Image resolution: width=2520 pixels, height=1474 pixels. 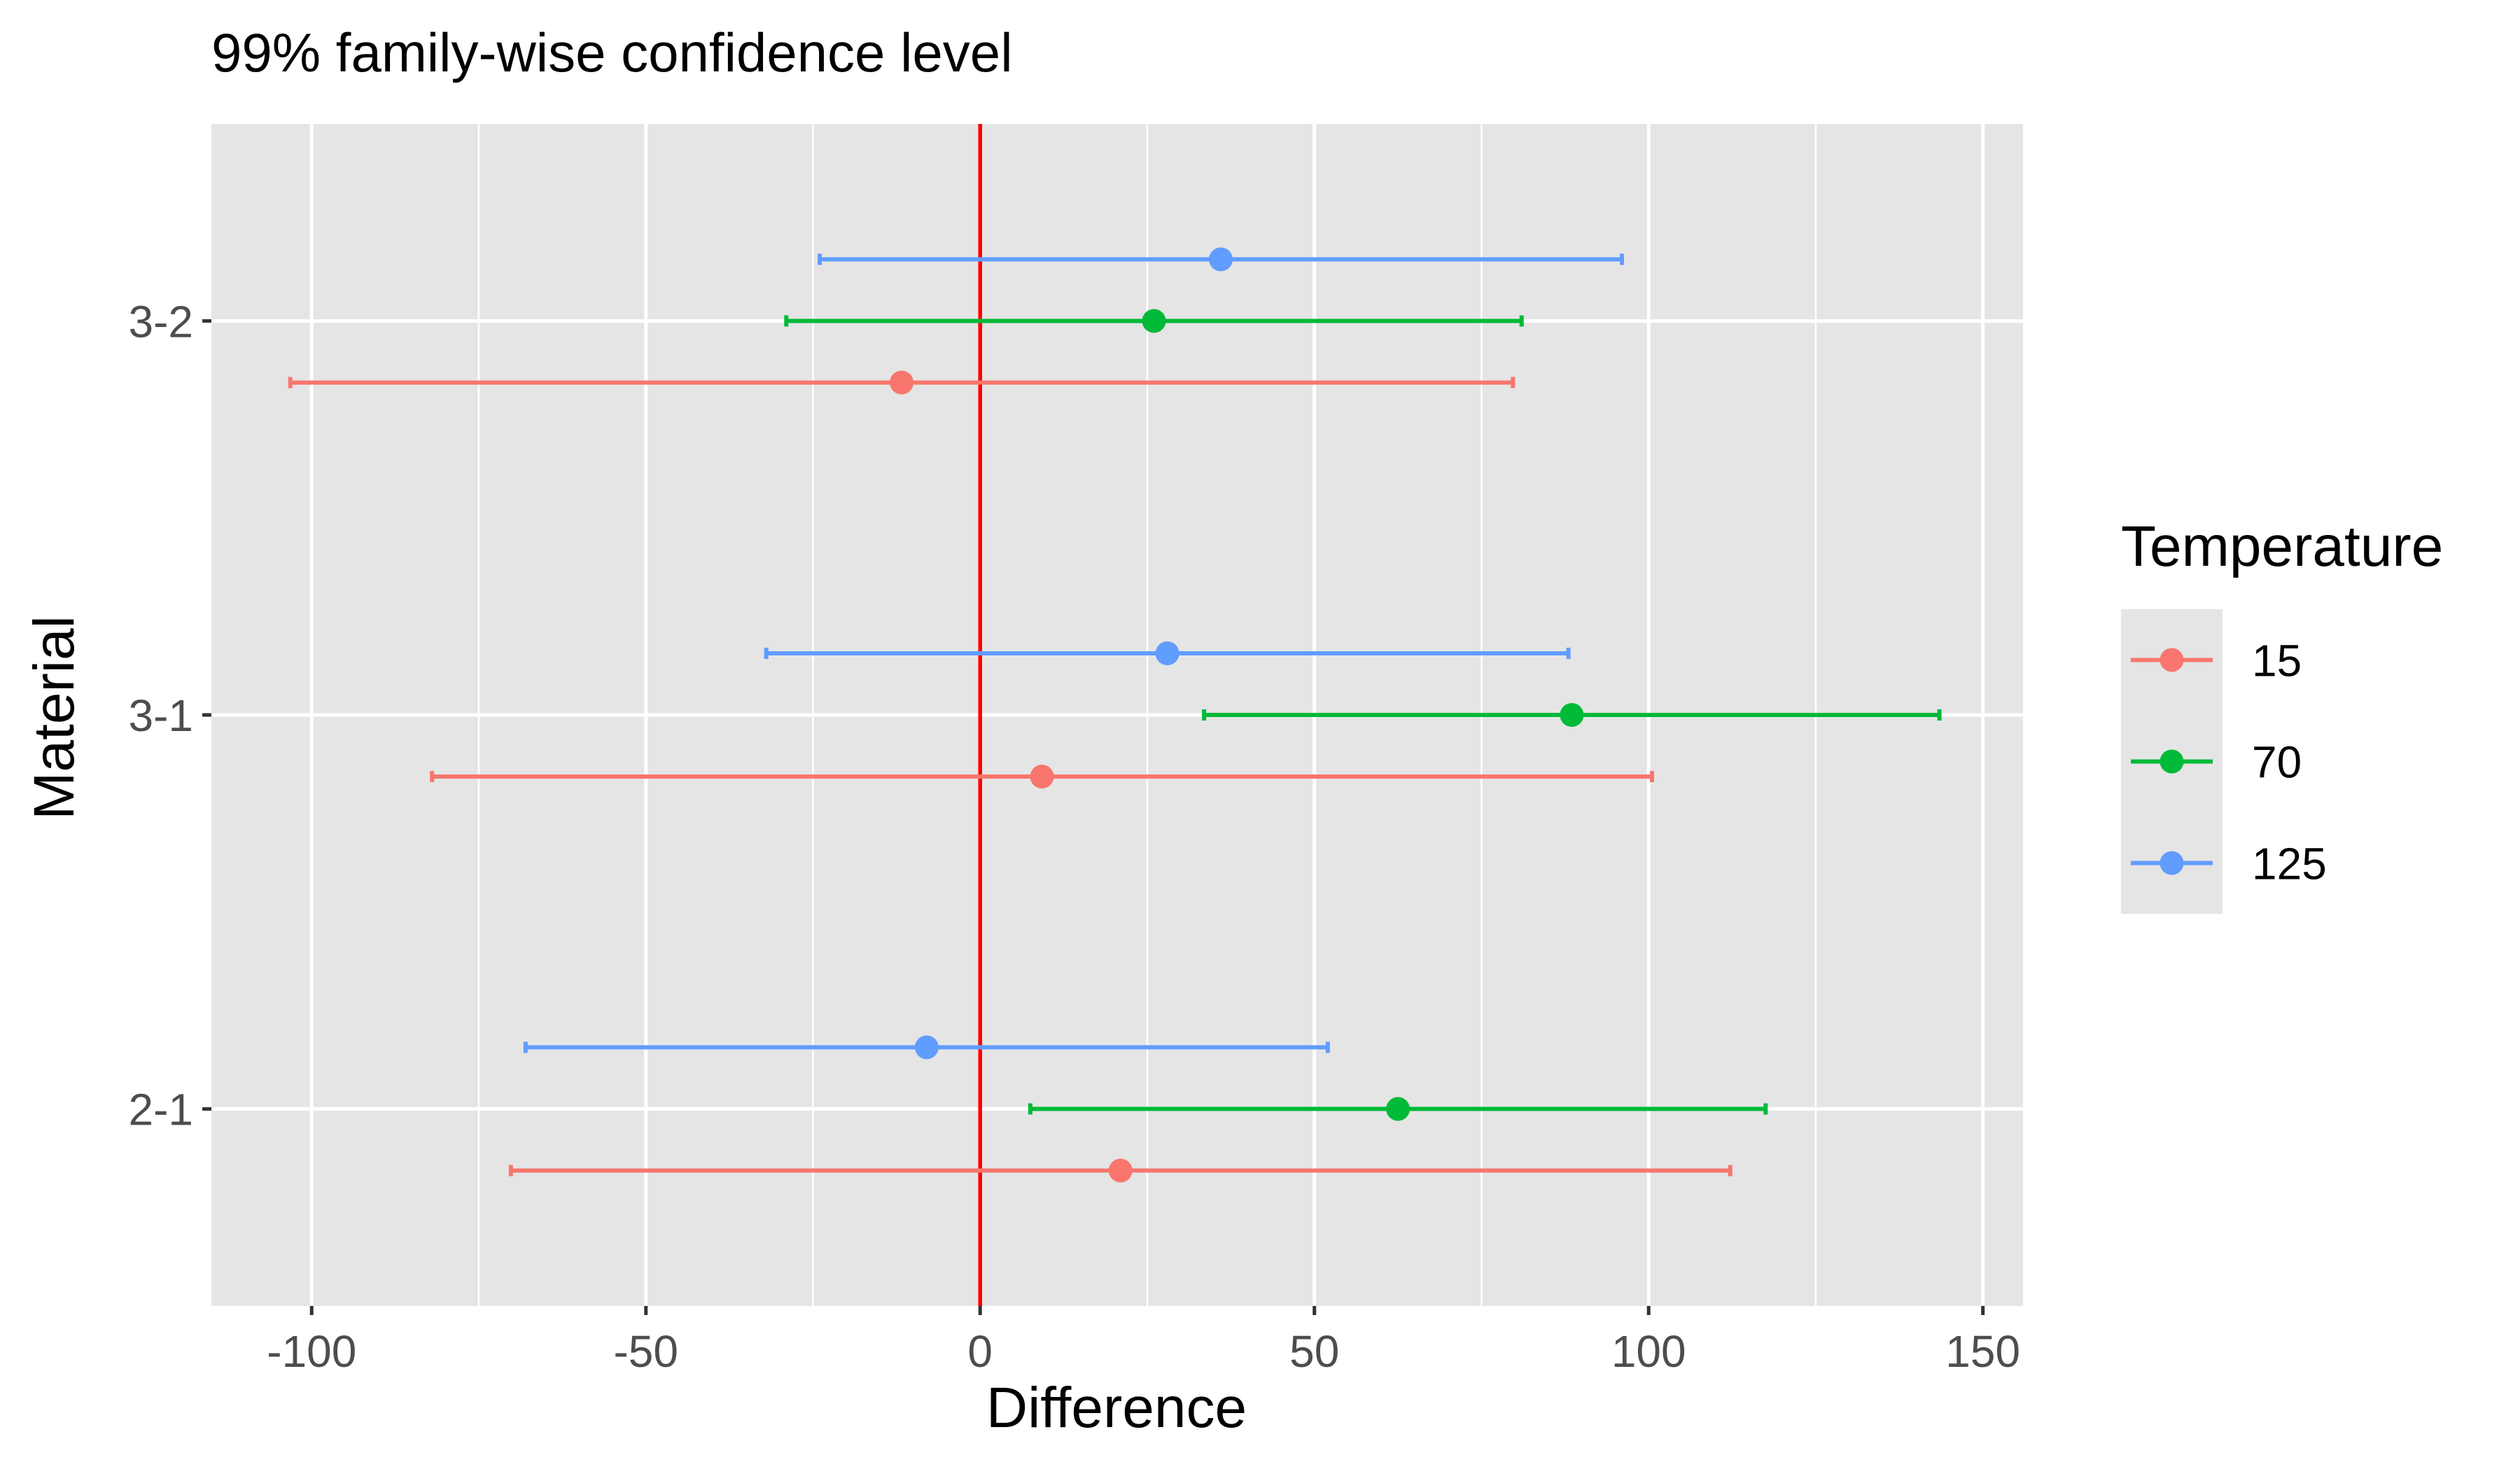 I want to click on y-tick-label: 3-1, so click(x=161, y=716).